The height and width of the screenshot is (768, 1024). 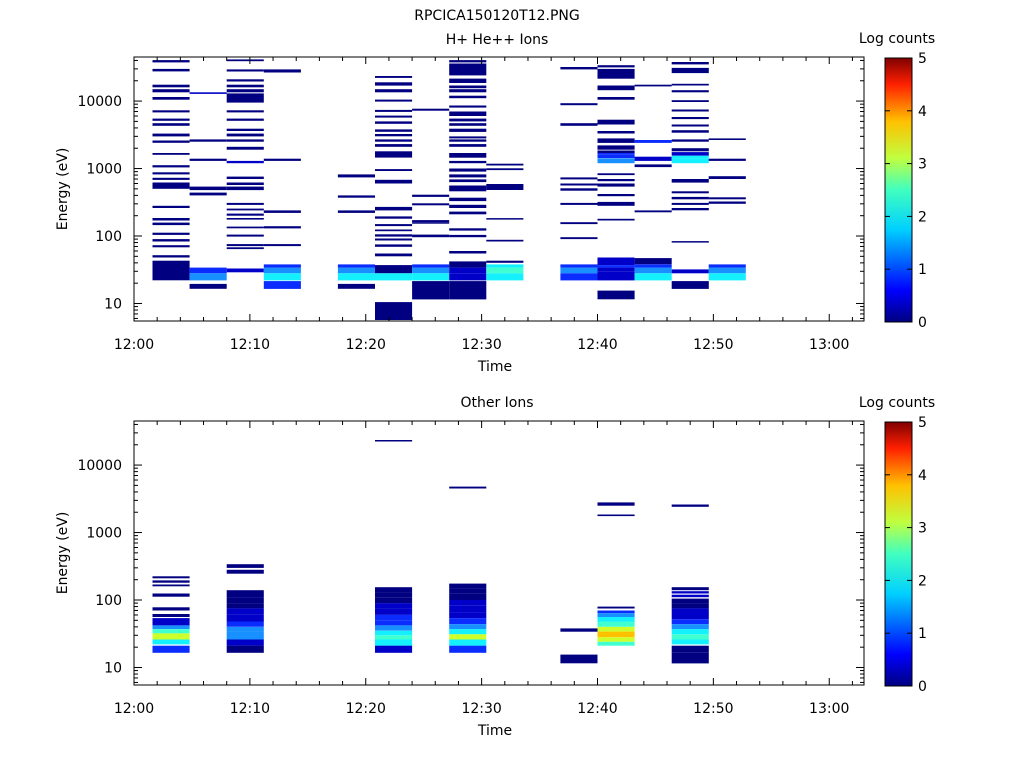 What do you see at coordinates (922, 423) in the screenshot?
I see `colorbar-tick-label: 5` at bounding box center [922, 423].